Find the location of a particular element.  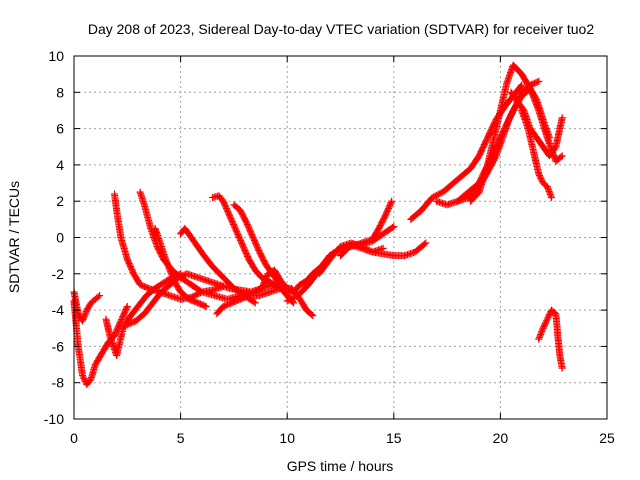

x-tick-label: 5 is located at coordinates (181, 438).